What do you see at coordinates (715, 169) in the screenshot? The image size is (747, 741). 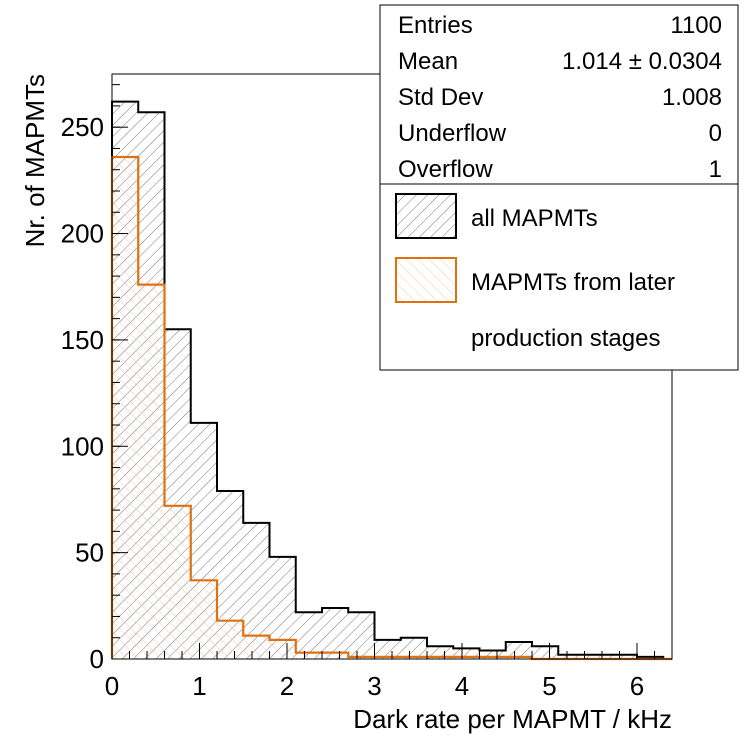 I see `stats-value: 1` at bounding box center [715, 169].